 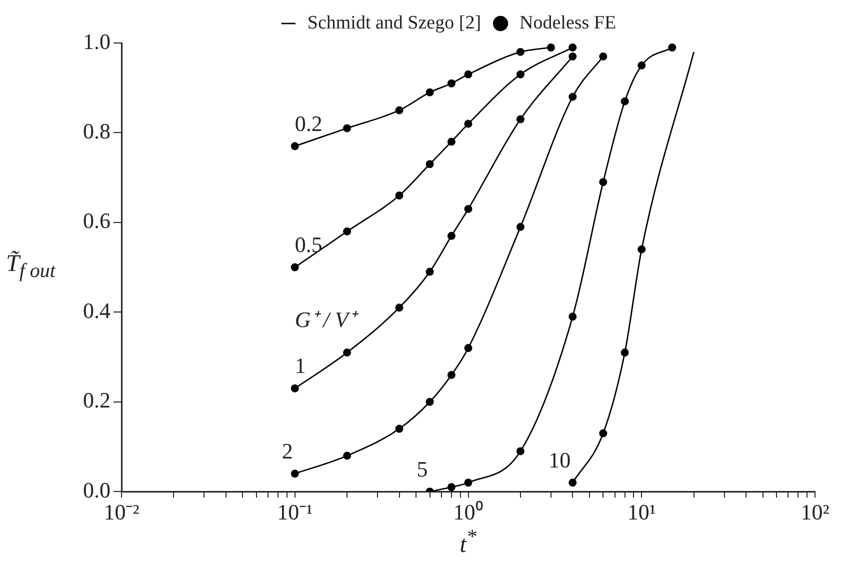 What do you see at coordinates (300, 365) in the screenshot?
I see `annotation: 1` at bounding box center [300, 365].